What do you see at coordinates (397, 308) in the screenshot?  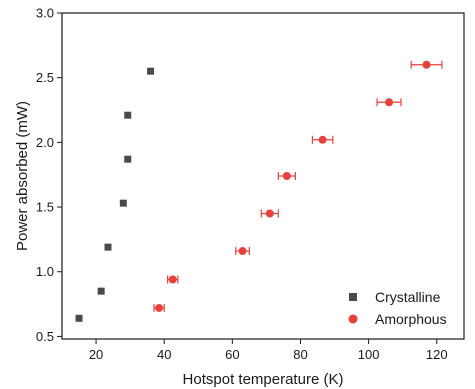 I see `legend: Crystalline Amorphous` at bounding box center [397, 308].